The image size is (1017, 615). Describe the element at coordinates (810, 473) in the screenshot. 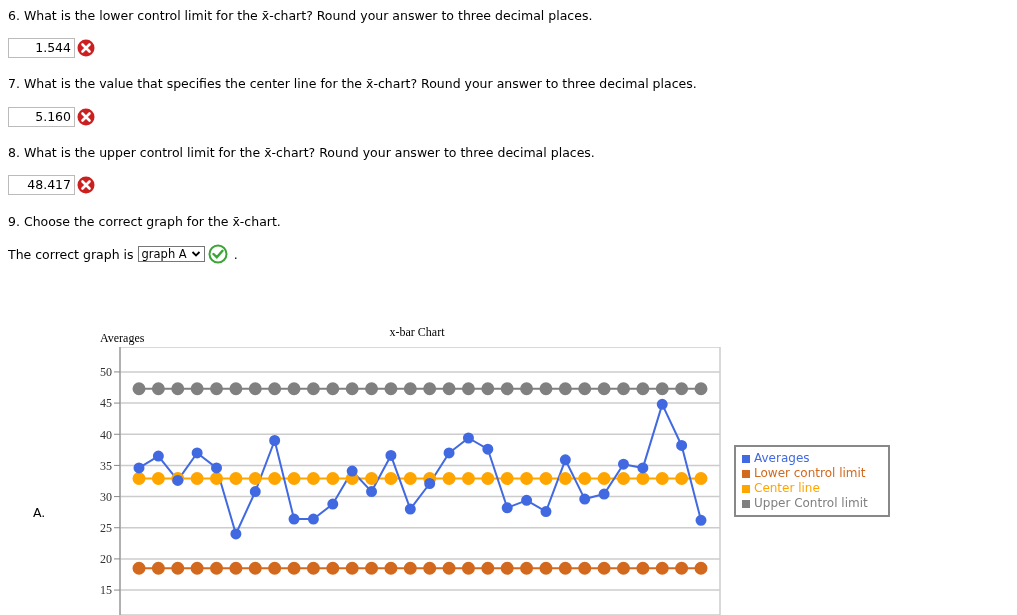

I see `legend-label: Lower control limit` at that location.